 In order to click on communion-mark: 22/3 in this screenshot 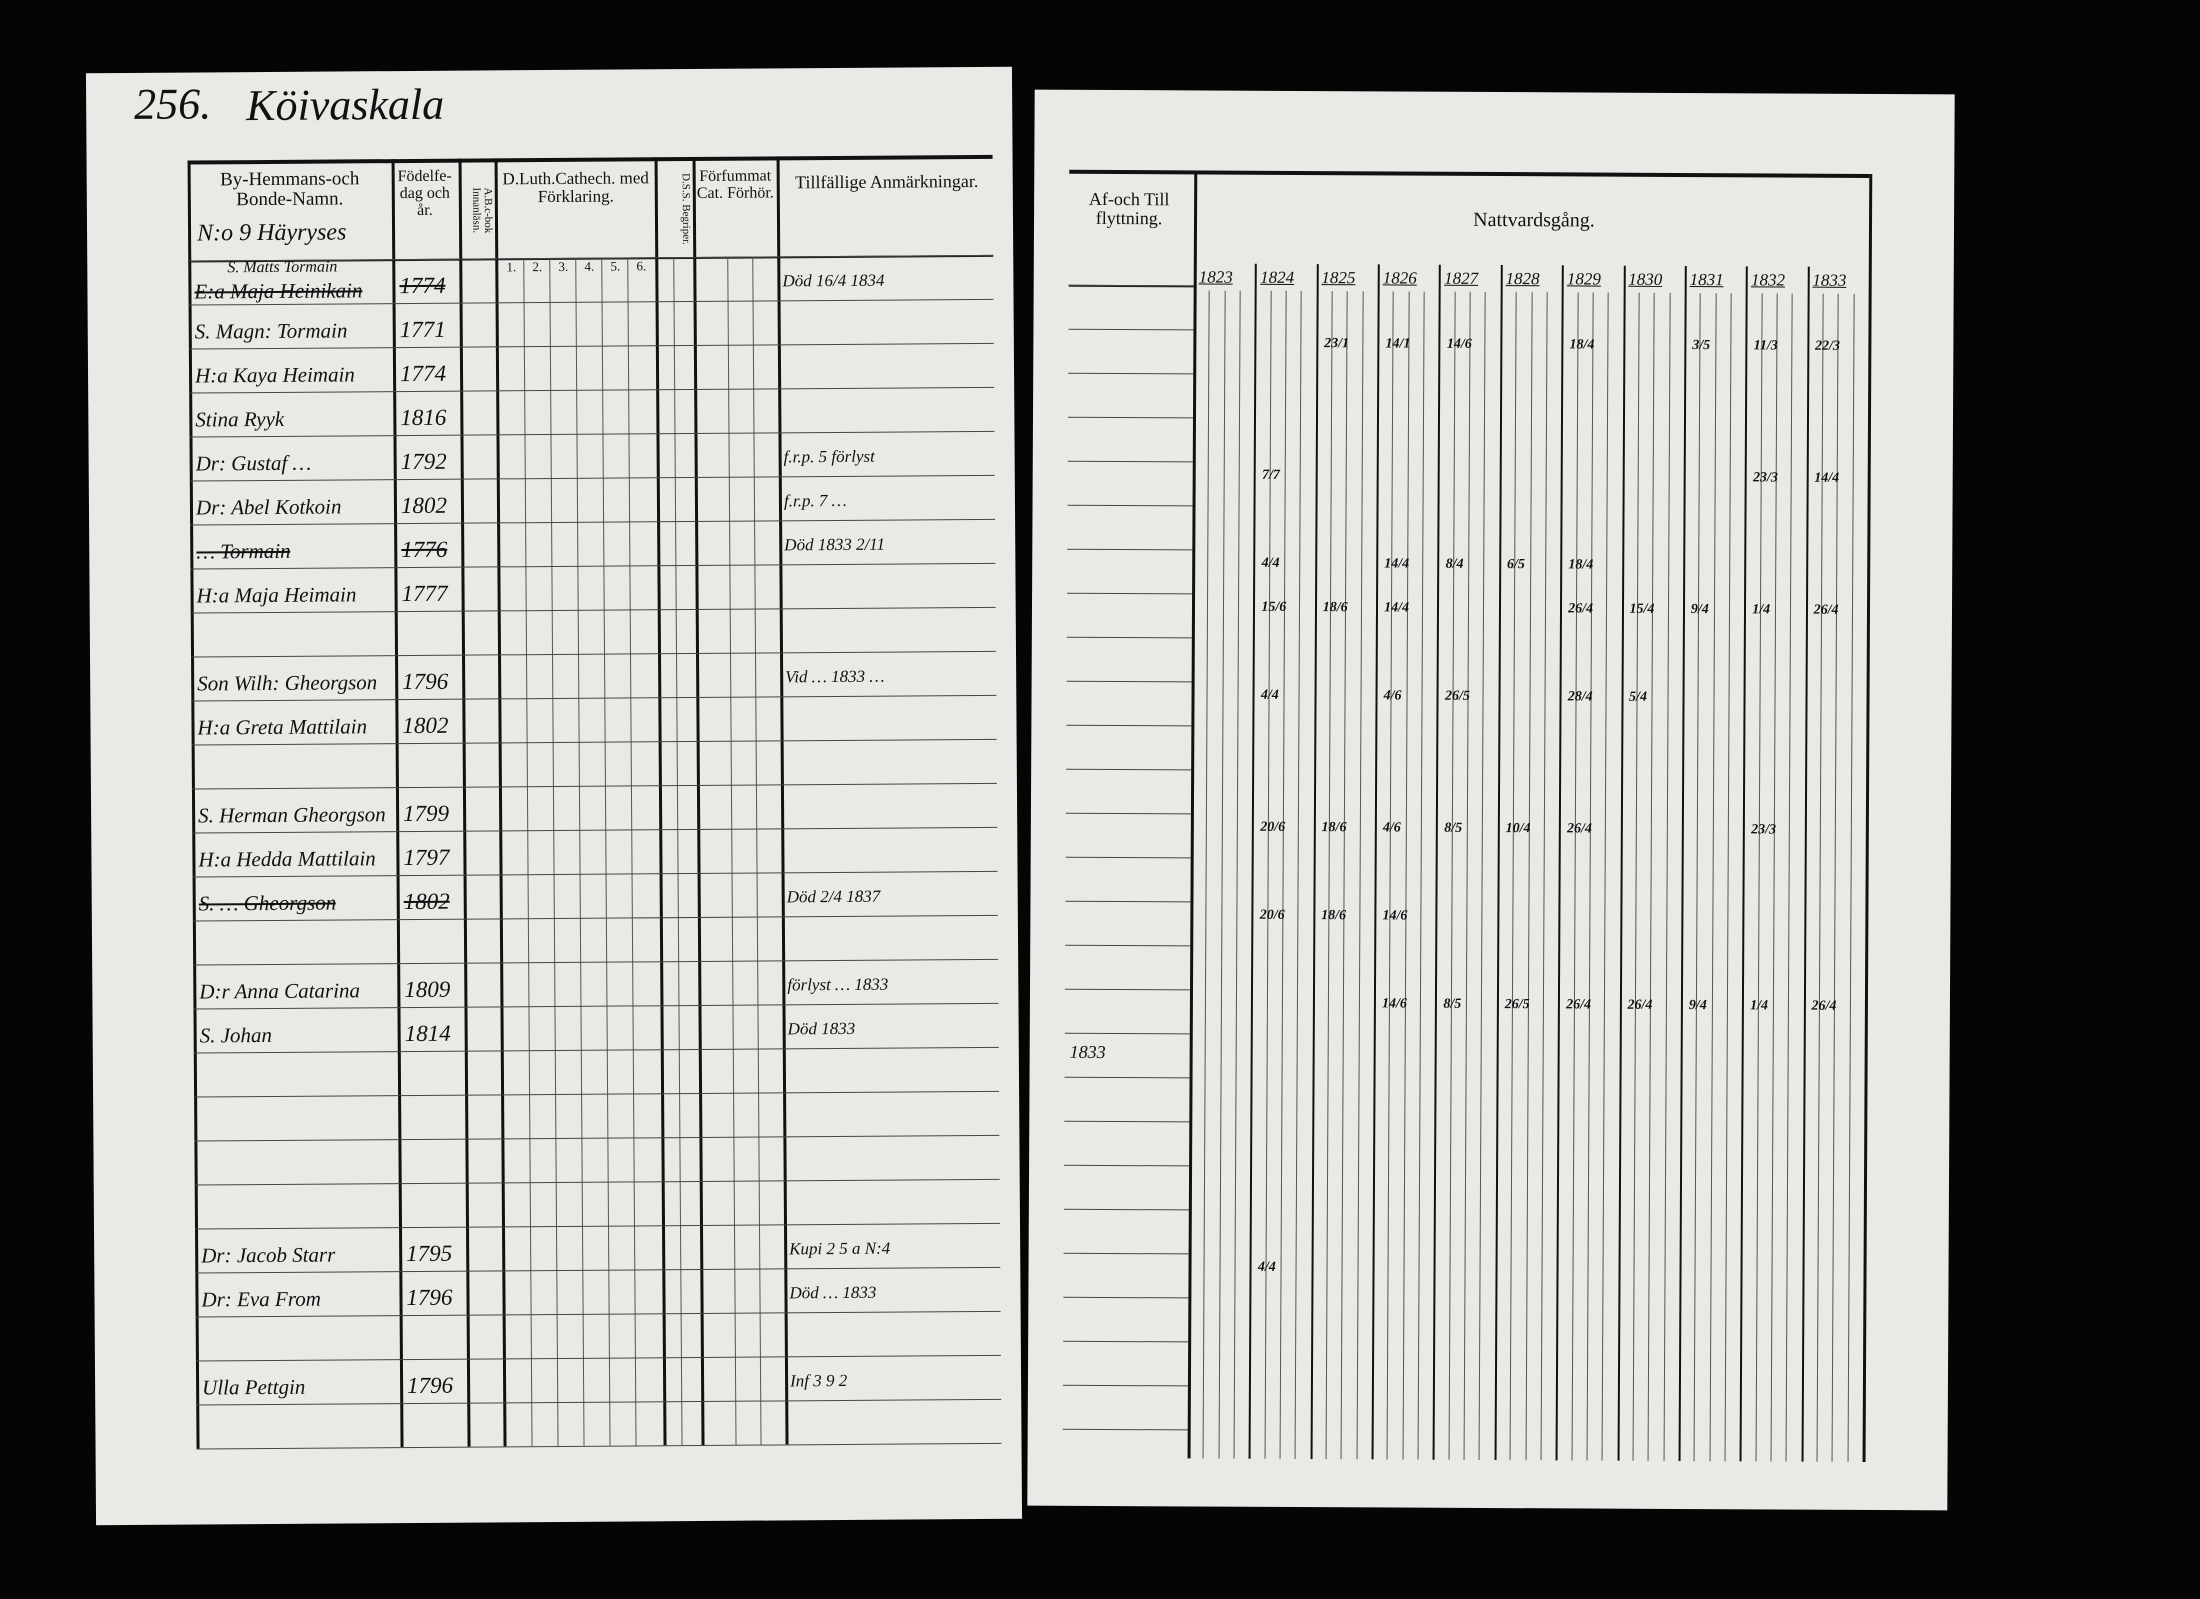, I will do `click(1827, 346)`.